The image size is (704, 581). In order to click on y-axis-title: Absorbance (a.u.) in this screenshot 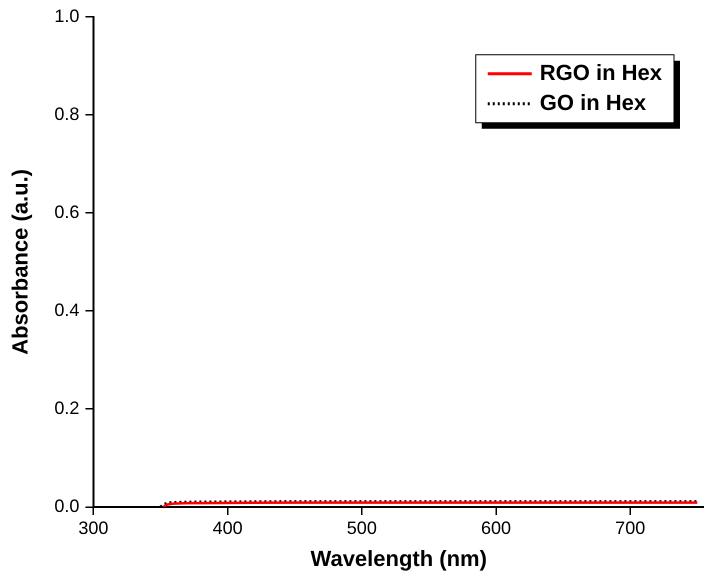, I will do `click(19, 261)`.